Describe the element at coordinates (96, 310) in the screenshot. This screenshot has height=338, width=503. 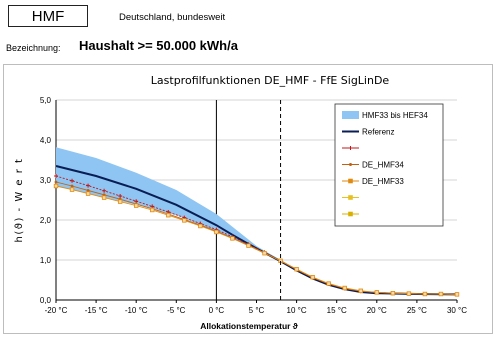
I see `x-tick-label: -15 °C` at that location.